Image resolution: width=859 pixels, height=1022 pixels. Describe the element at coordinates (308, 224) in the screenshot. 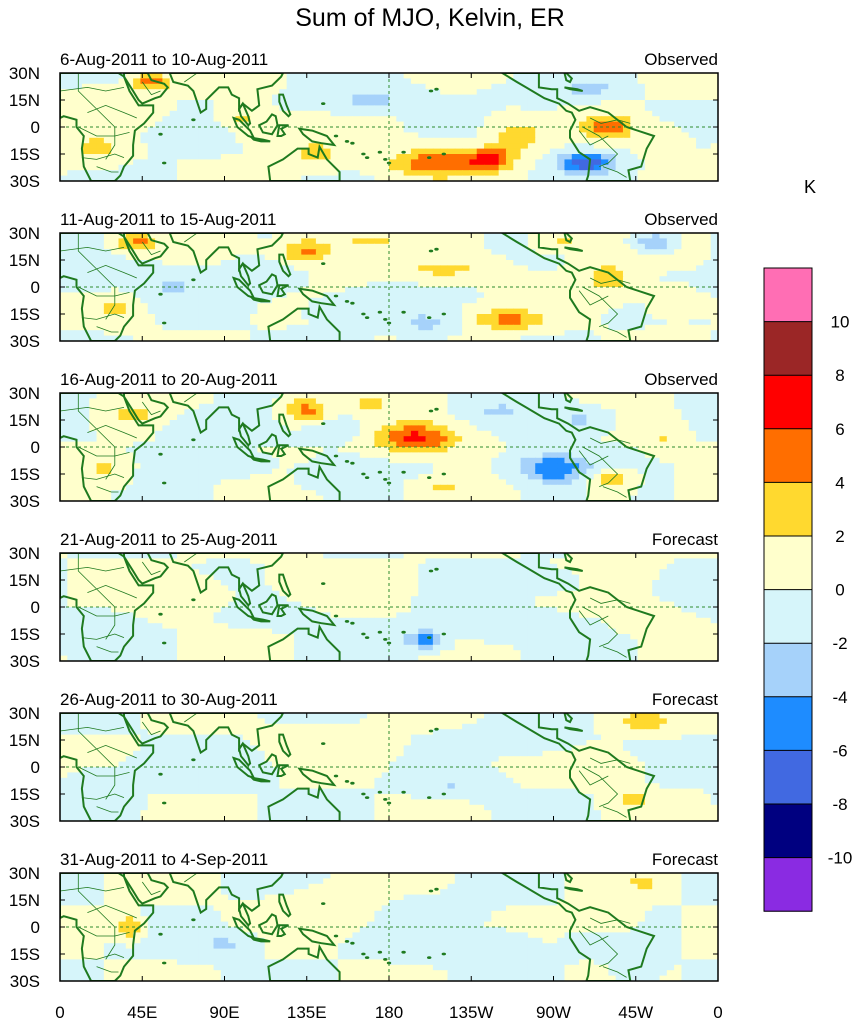

I see `japan-coast` at that location.